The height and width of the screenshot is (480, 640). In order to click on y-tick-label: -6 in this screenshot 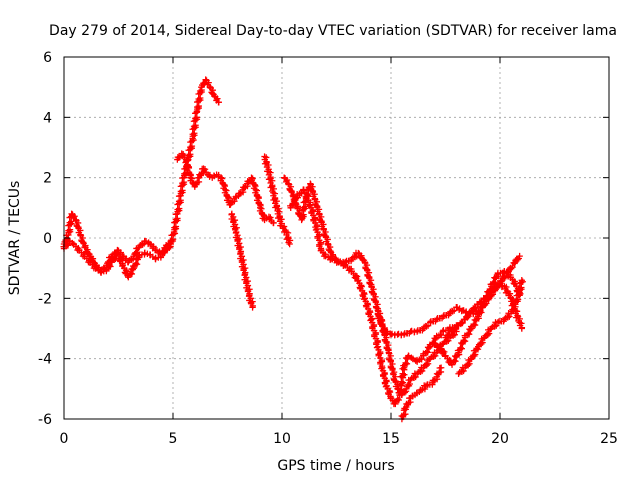, I will do `click(45, 420)`.